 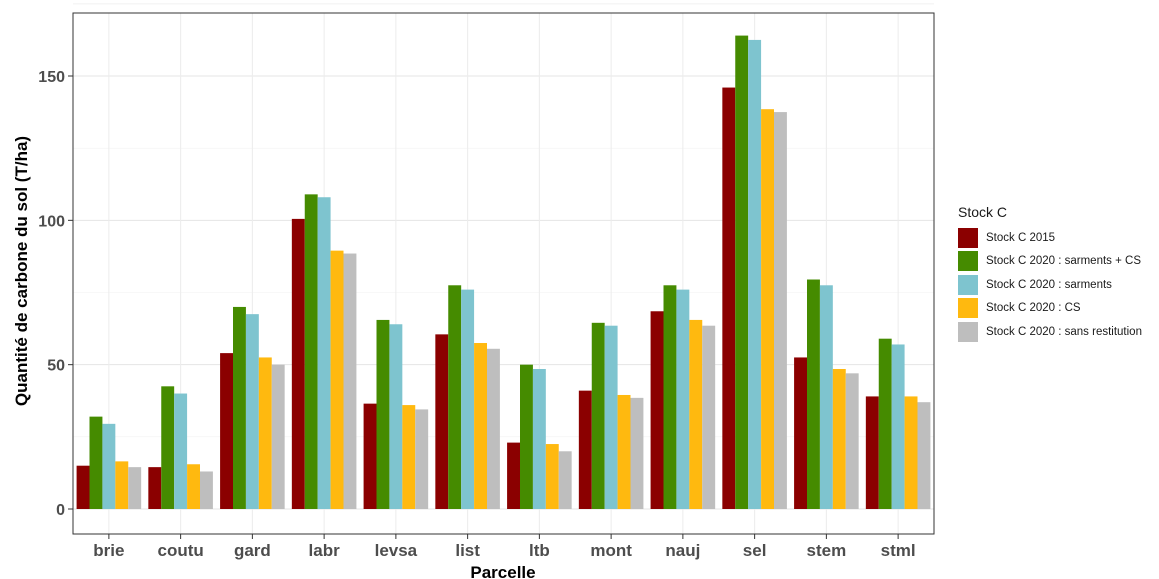 I want to click on legend-label: Stock C 2020 : sans restitution, so click(x=1064, y=331).